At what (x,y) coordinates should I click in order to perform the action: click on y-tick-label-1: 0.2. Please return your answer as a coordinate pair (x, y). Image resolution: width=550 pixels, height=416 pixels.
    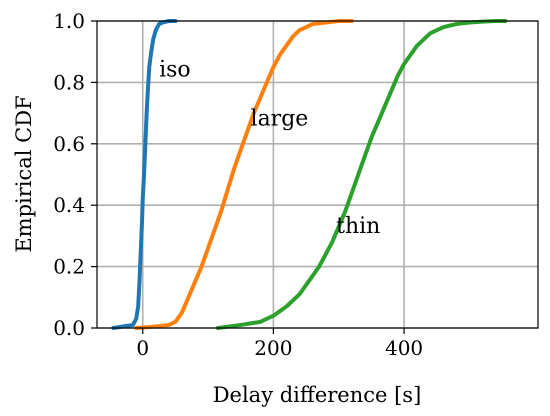
    Looking at the image, I should click on (69, 267).